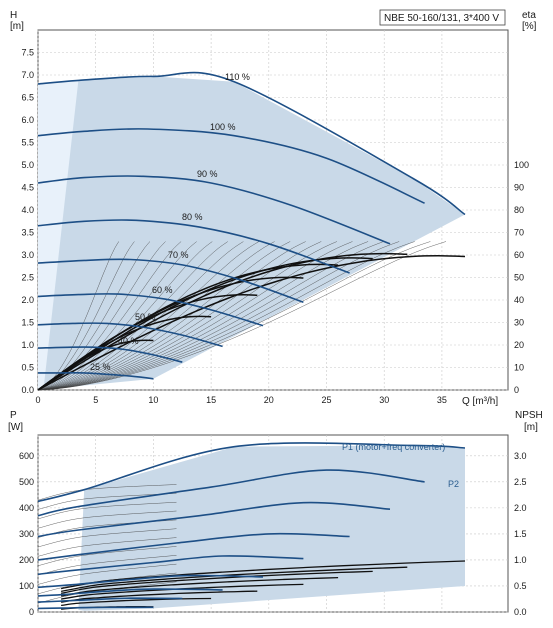 The image size is (553, 628). Describe the element at coordinates (100, 367) in the screenshot. I see `speed-label: 25 %` at that location.